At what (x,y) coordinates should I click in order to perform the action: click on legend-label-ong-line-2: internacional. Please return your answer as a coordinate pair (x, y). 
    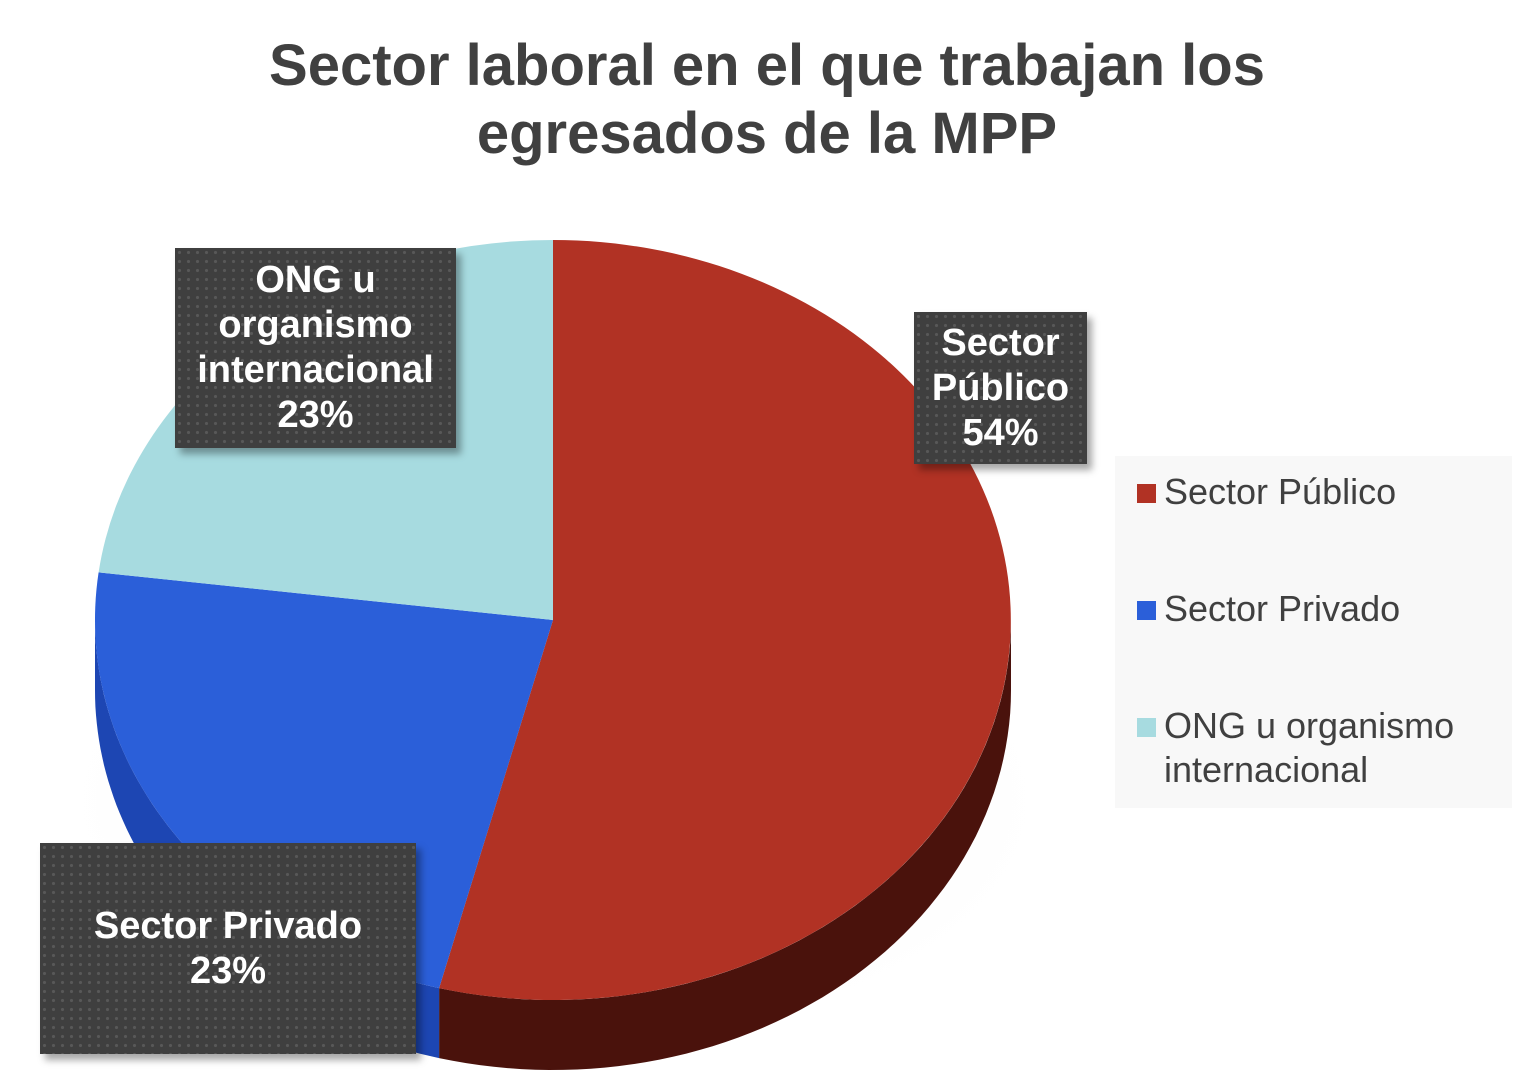
    Looking at the image, I should click on (1266, 769).